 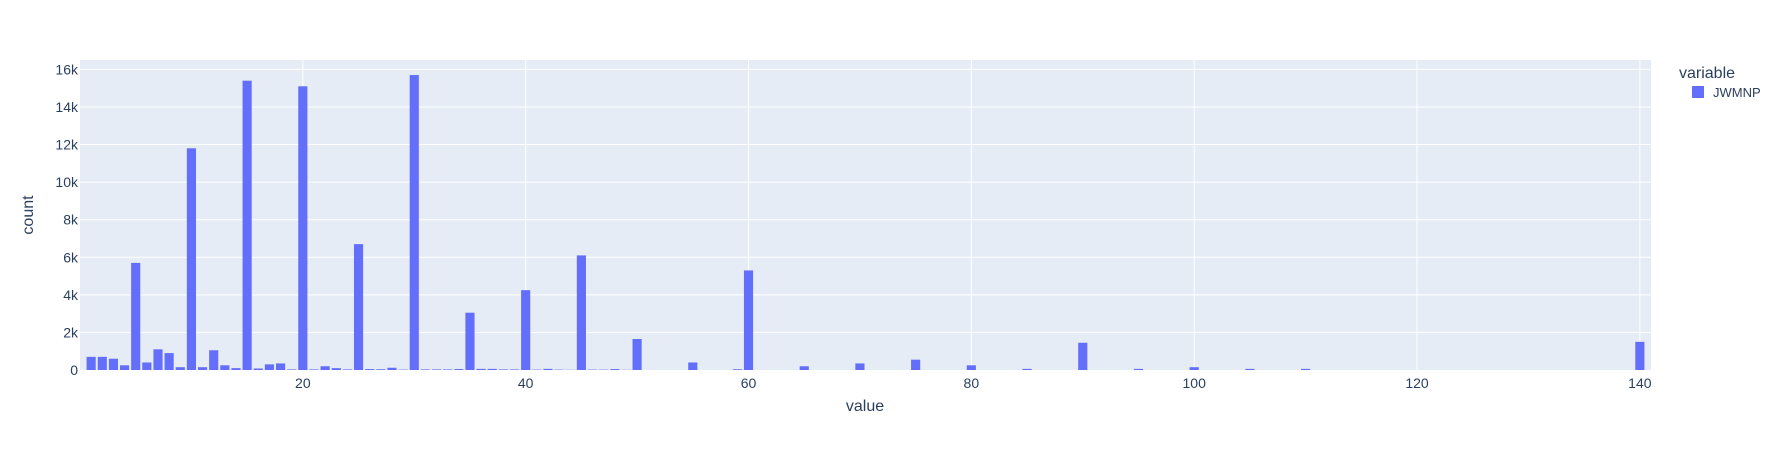 What do you see at coordinates (67, 182) in the screenshot?
I see `y-tick-label: 10k` at bounding box center [67, 182].